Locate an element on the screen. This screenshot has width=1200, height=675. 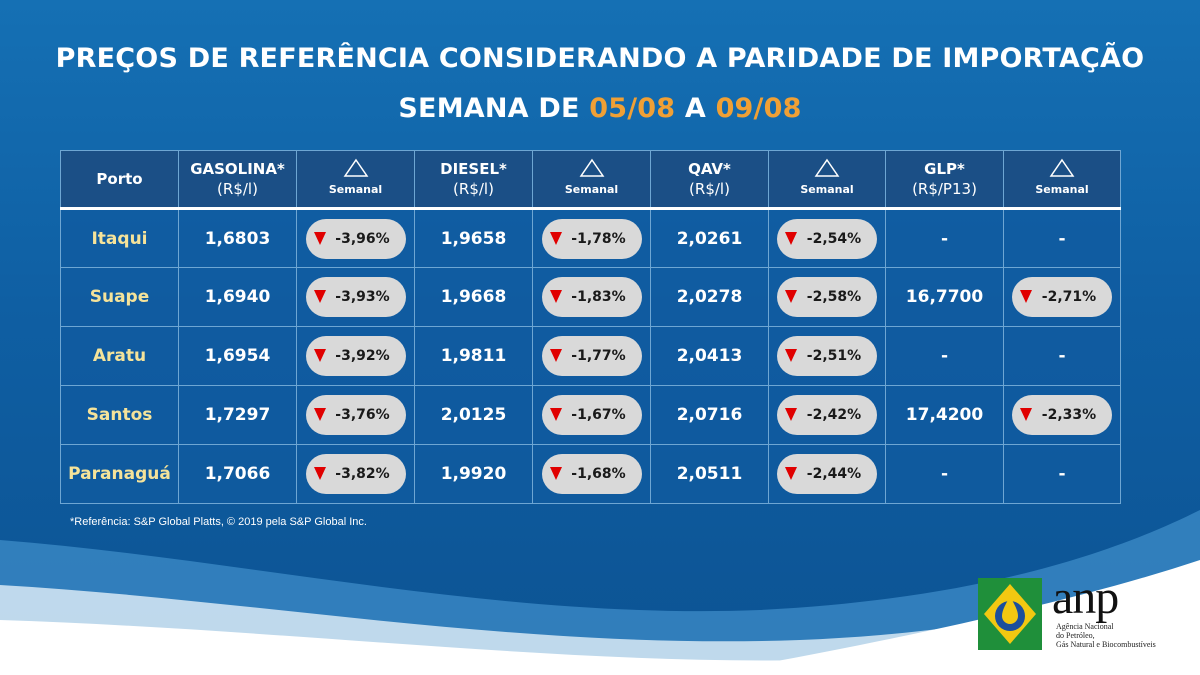
variation-pill: -2,33% is located at coordinates (1062, 415).